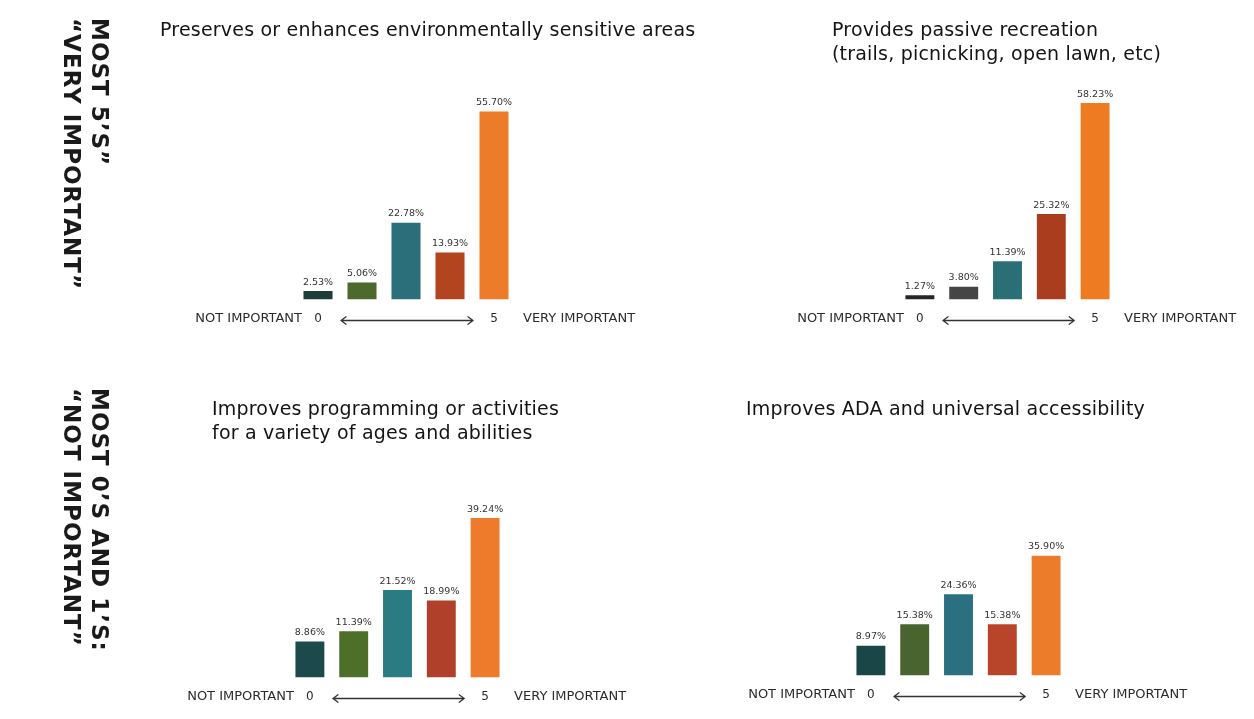 This screenshot has height=719, width=1254. Describe the element at coordinates (494, 102) in the screenshot. I see `data-label: 55.70%` at that location.